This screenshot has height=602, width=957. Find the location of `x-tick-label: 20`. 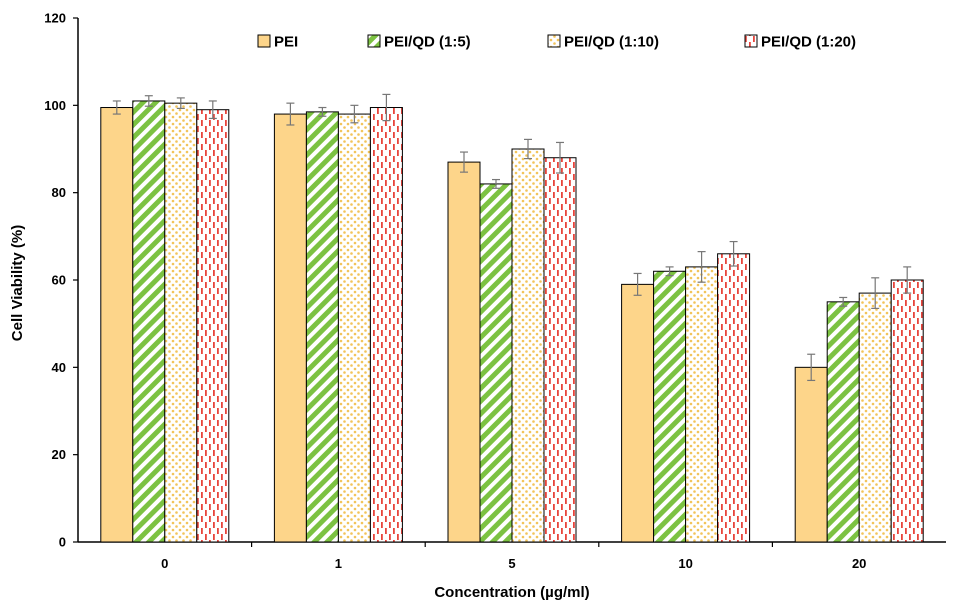

x-tick-label: 20 is located at coordinates (859, 563).